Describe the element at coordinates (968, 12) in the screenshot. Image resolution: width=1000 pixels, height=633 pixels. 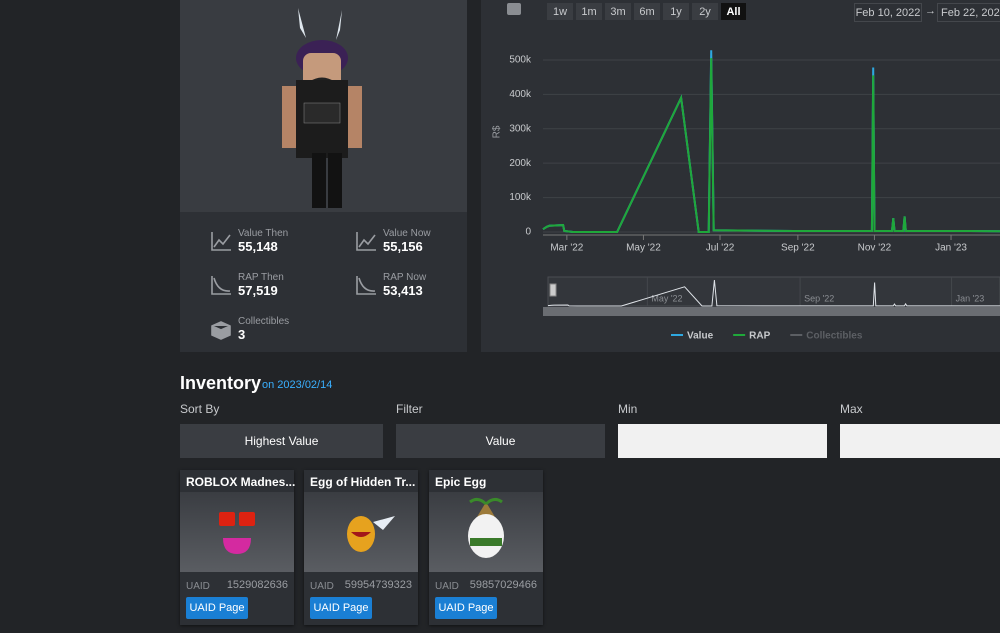
I see `date-to: Feb 22, 2023` at that location.